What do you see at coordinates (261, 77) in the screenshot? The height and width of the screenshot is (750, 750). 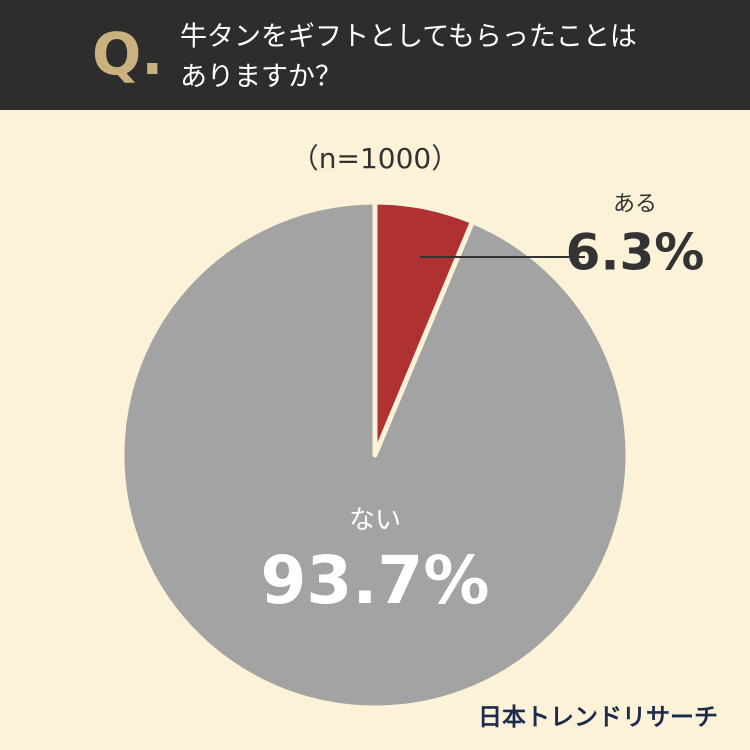 I see `title-line: ありますか？` at bounding box center [261, 77].